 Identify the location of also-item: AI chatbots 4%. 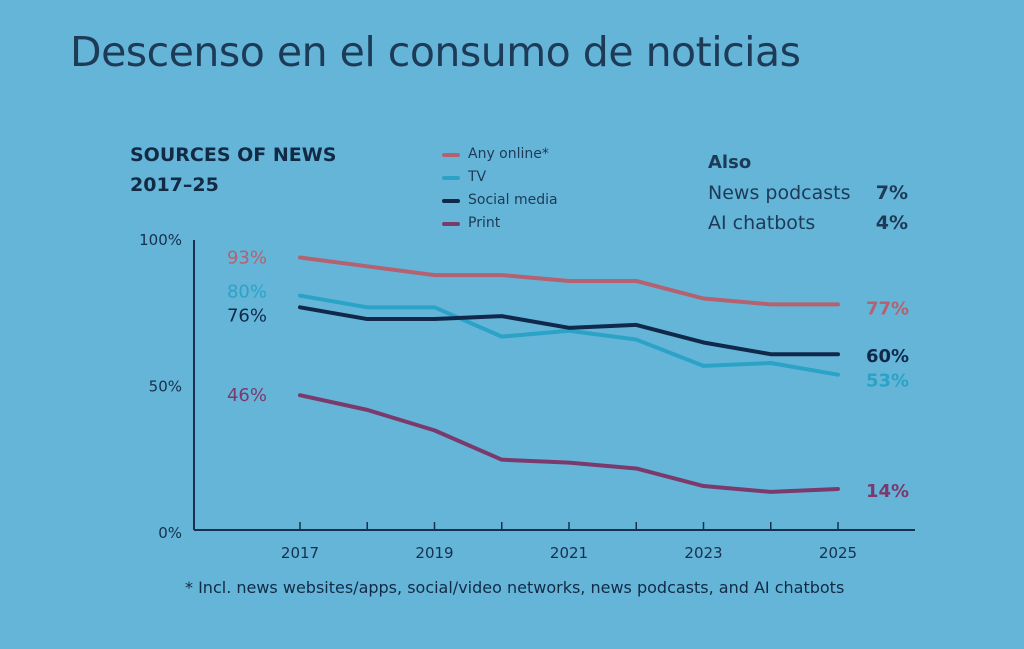
(808, 223).